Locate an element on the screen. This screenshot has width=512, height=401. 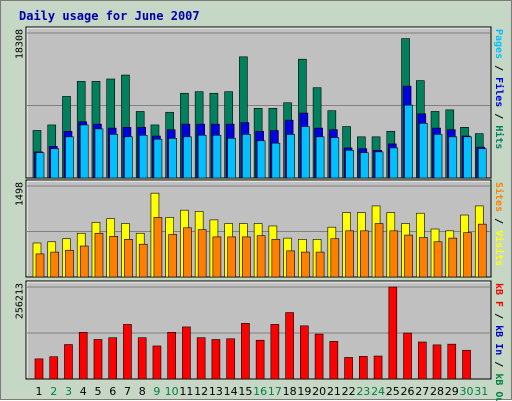
visits-ymax-label: 1498 is located at coordinates (19, 194).